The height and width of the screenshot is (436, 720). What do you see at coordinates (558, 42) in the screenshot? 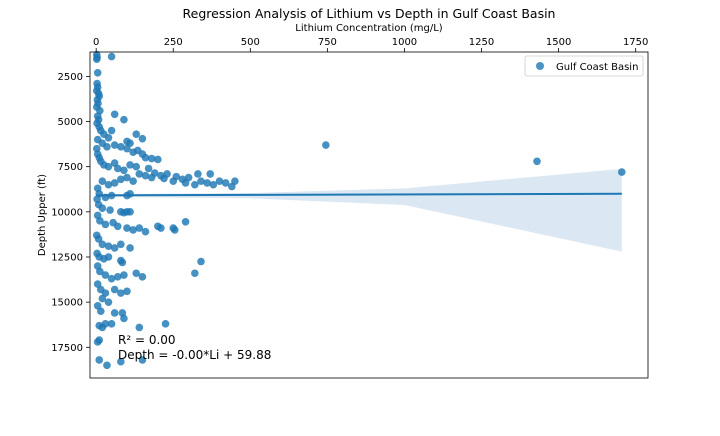
I see `x-tick-label: 1500` at bounding box center [558, 42].